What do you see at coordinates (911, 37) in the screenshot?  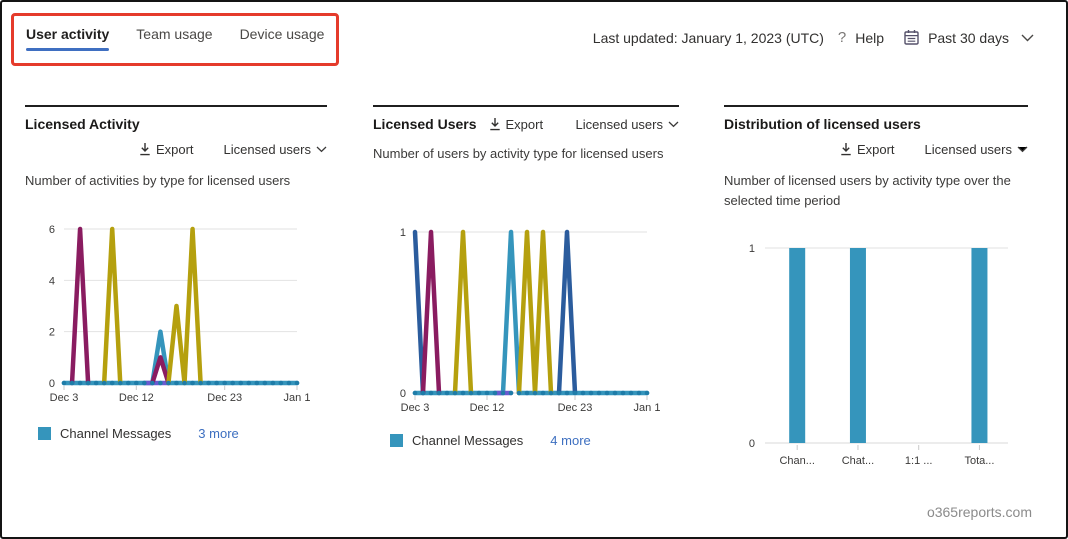 I see `calendar-icon` at bounding box center [911, 37].